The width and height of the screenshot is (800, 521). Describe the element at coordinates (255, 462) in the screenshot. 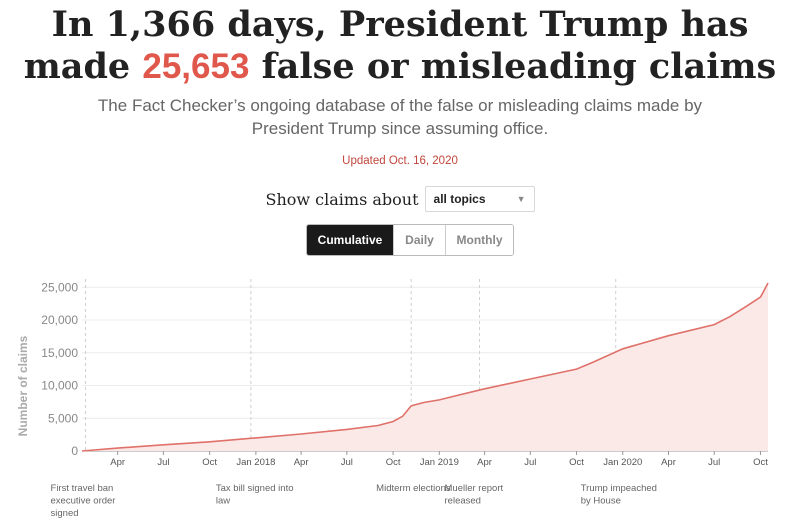

I see `x-tick-label: Jan 2018` at that location.